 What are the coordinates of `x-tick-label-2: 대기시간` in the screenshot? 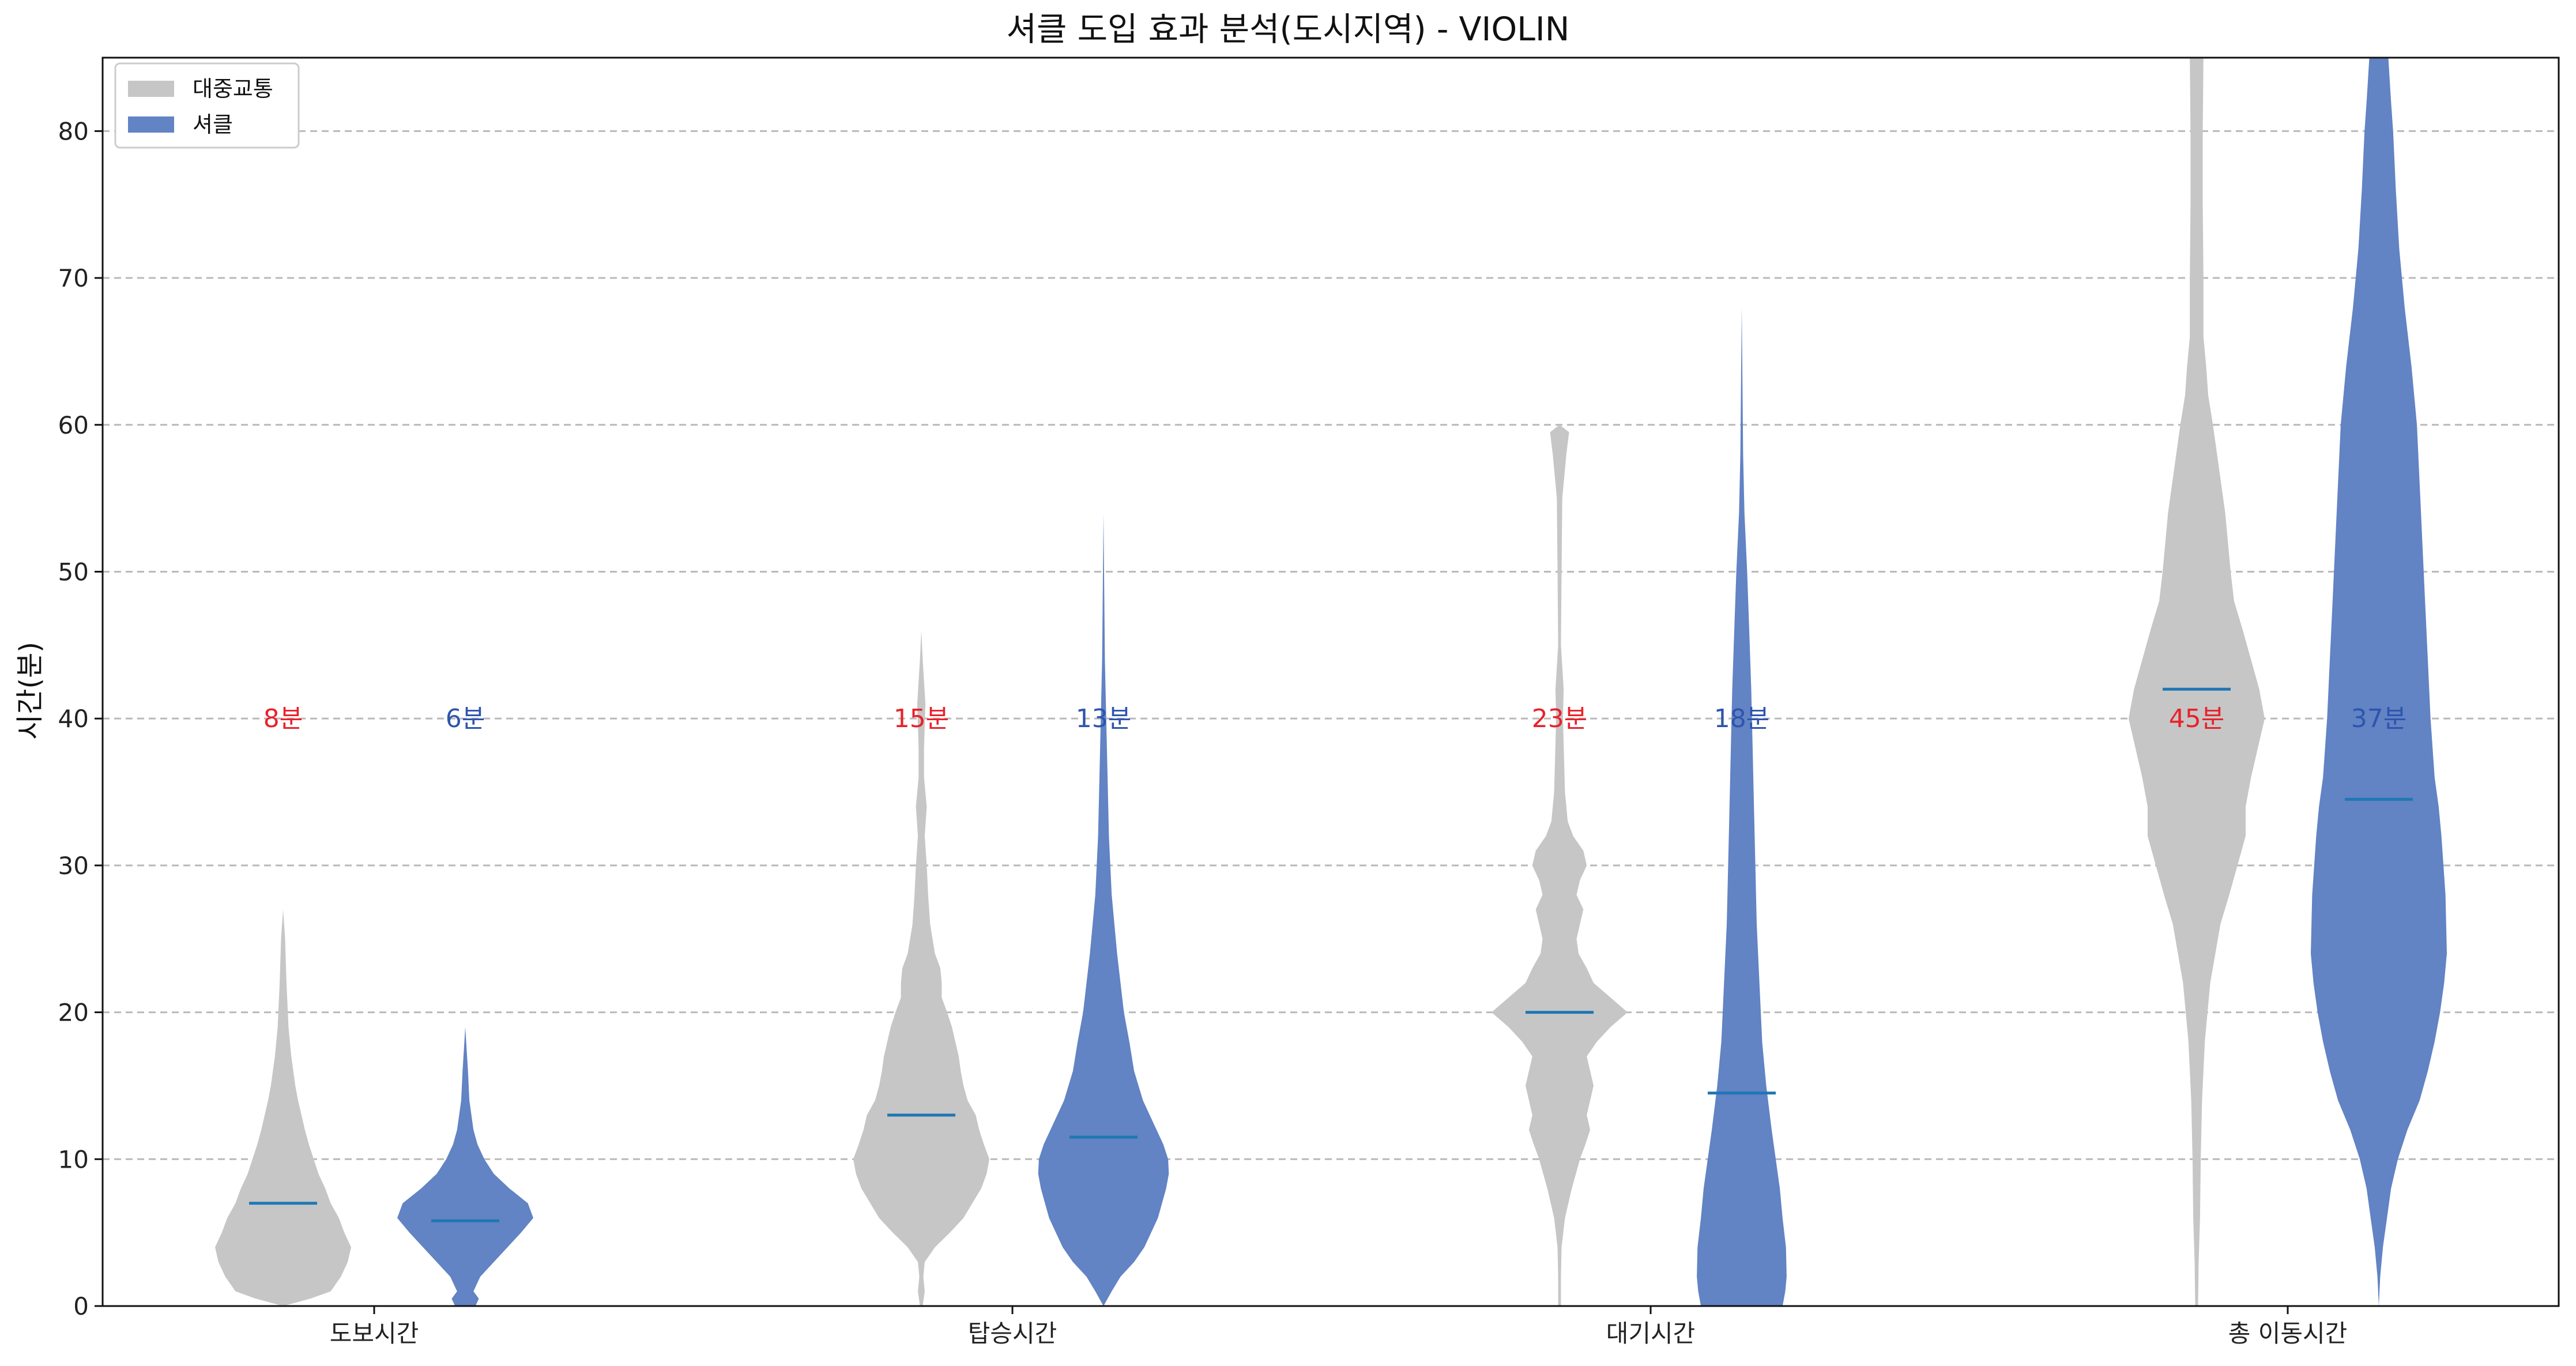 It's located at (1651, 1333).